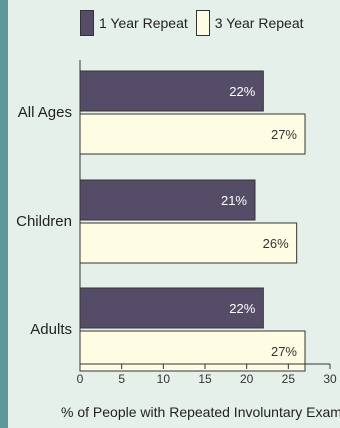  I want to click on legend: 1 Year Repeat 3 Year Repeat, so click(192, 23).